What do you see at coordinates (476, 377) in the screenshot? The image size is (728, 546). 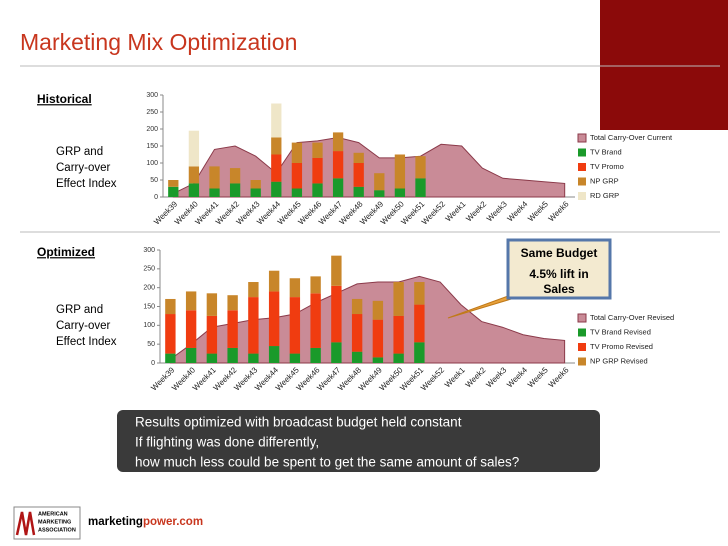 I see `x-tick-label: Week2` at bounding box center [476, 377].